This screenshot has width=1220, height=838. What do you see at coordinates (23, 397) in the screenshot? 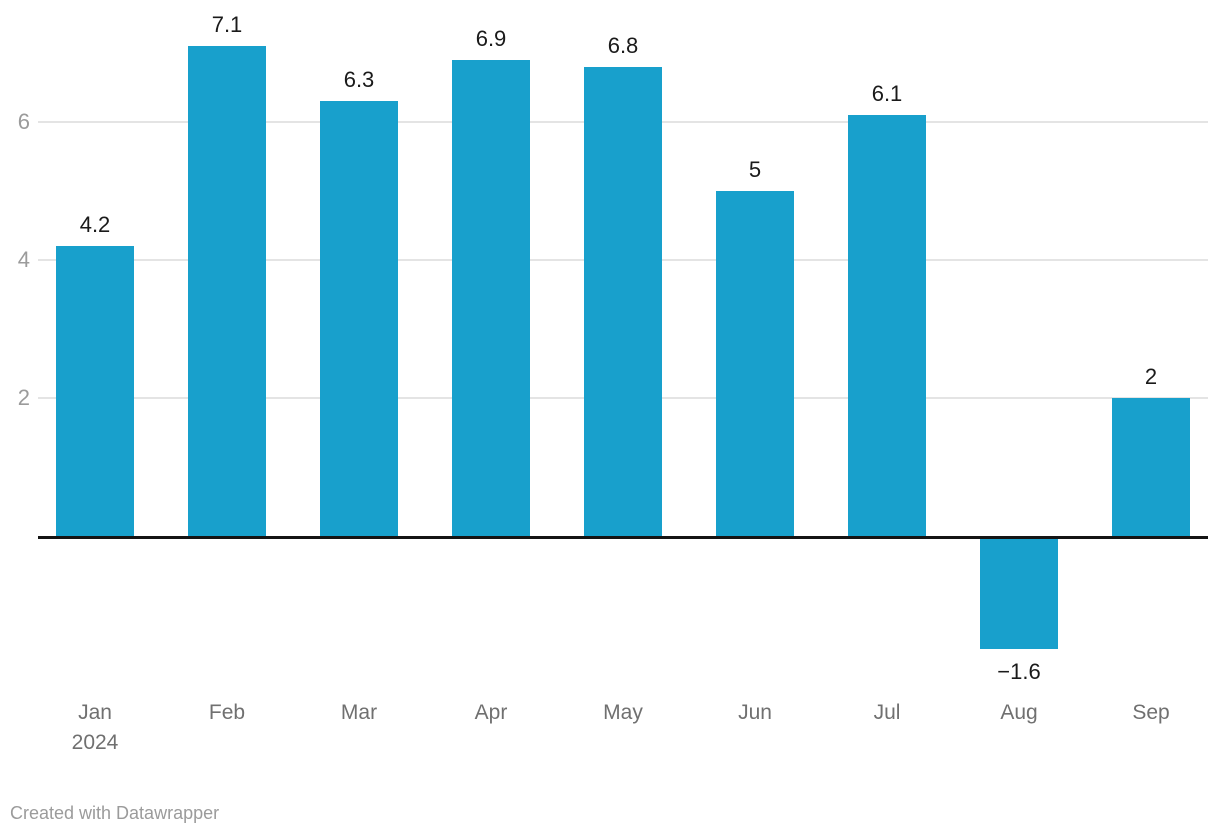
I see `y-tick-label: 2` at bounding box center [23, 397].